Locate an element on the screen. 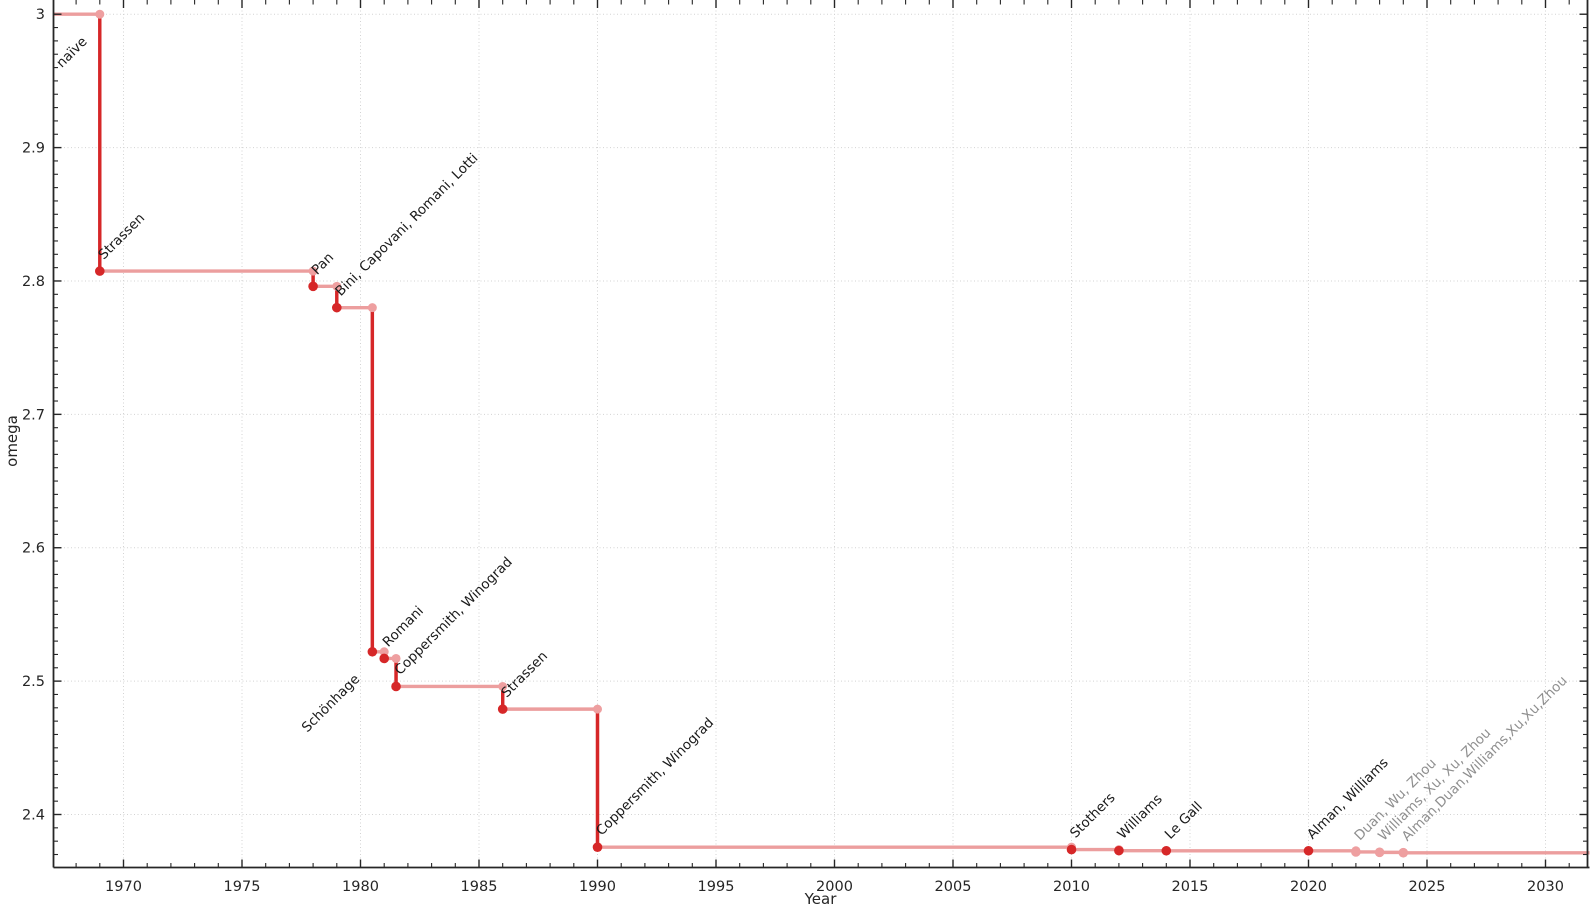  x-tick-label: 1980 is located at coordinates (360, 887).